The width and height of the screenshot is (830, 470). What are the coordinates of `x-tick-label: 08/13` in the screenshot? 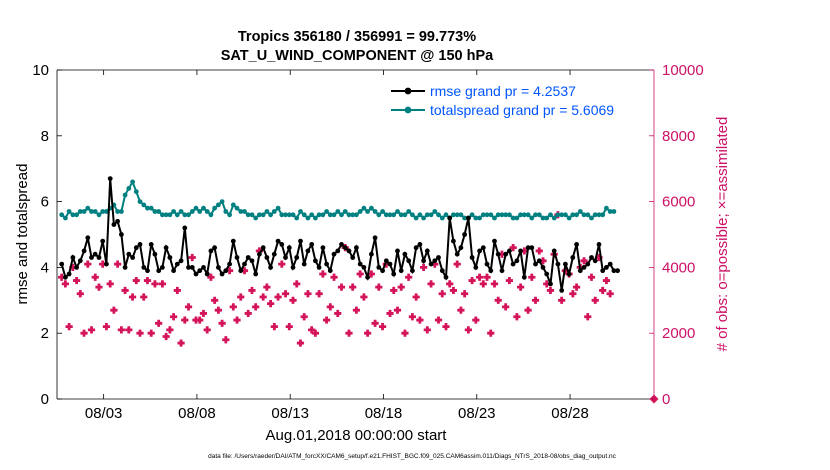 It's located at (290, 413).